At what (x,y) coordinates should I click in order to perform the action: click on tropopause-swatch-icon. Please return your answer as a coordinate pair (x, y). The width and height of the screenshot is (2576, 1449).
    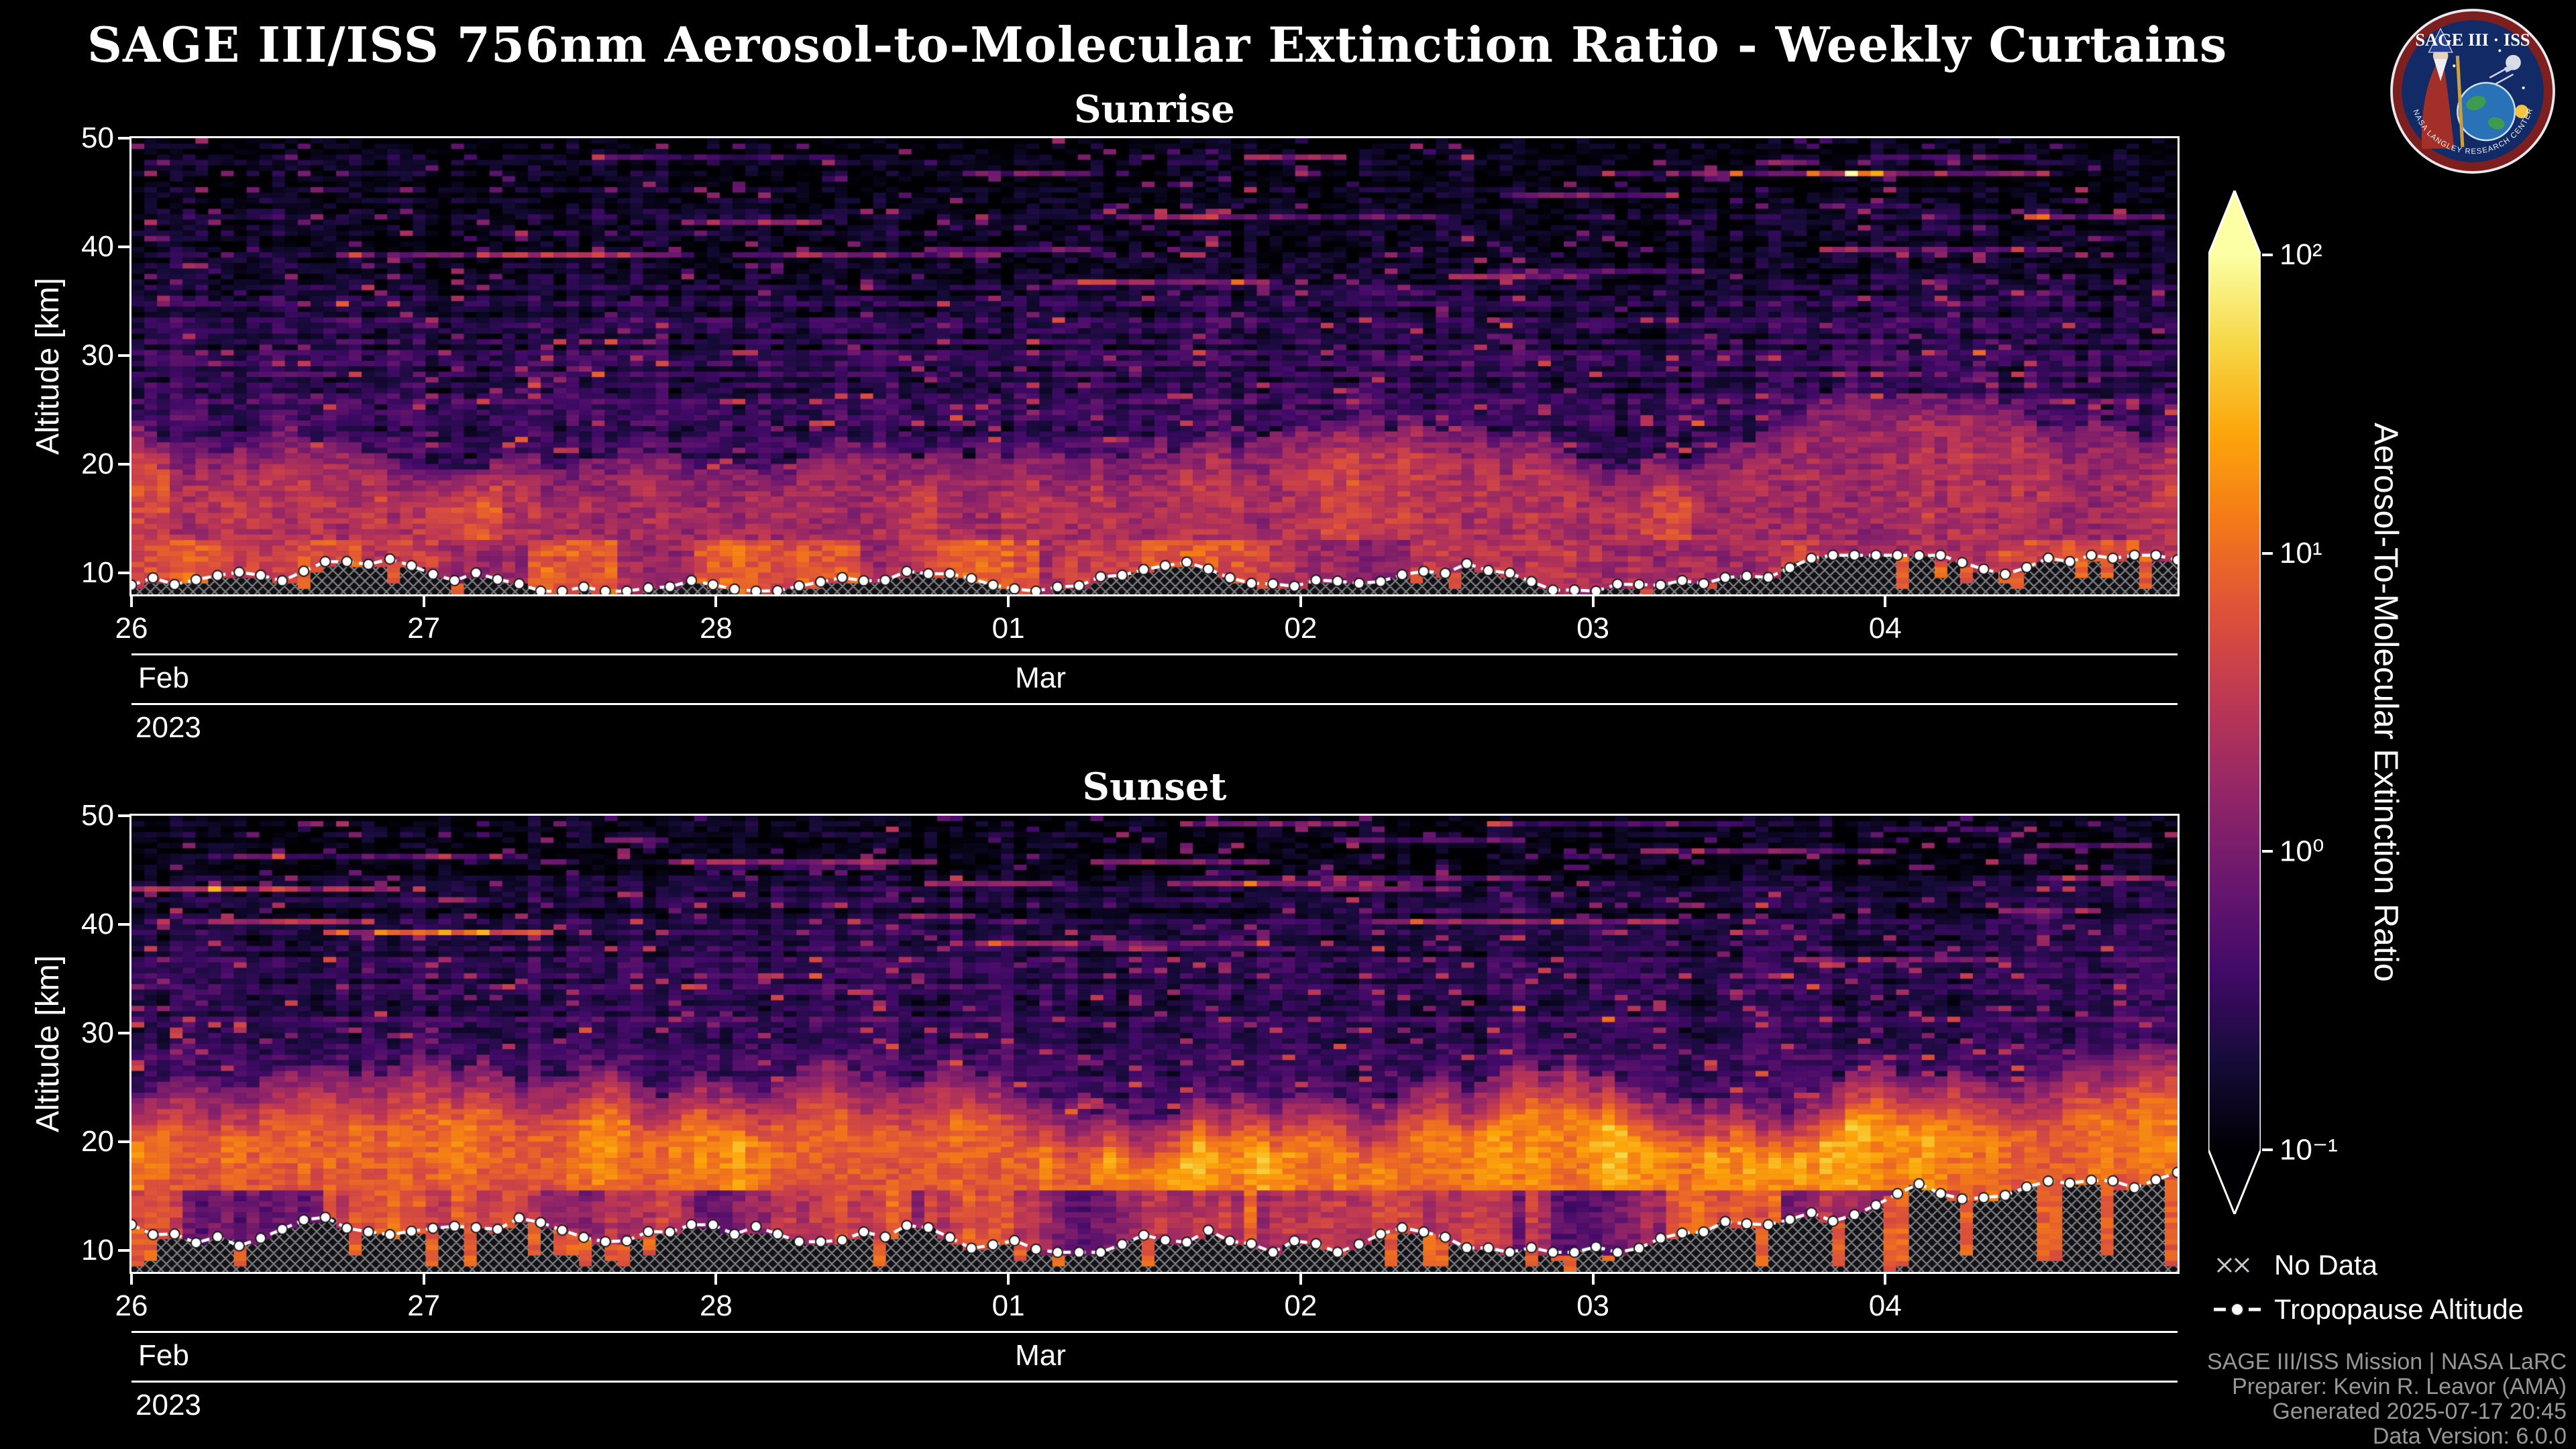
    Looking at the image, I should click on (2237, 1309).